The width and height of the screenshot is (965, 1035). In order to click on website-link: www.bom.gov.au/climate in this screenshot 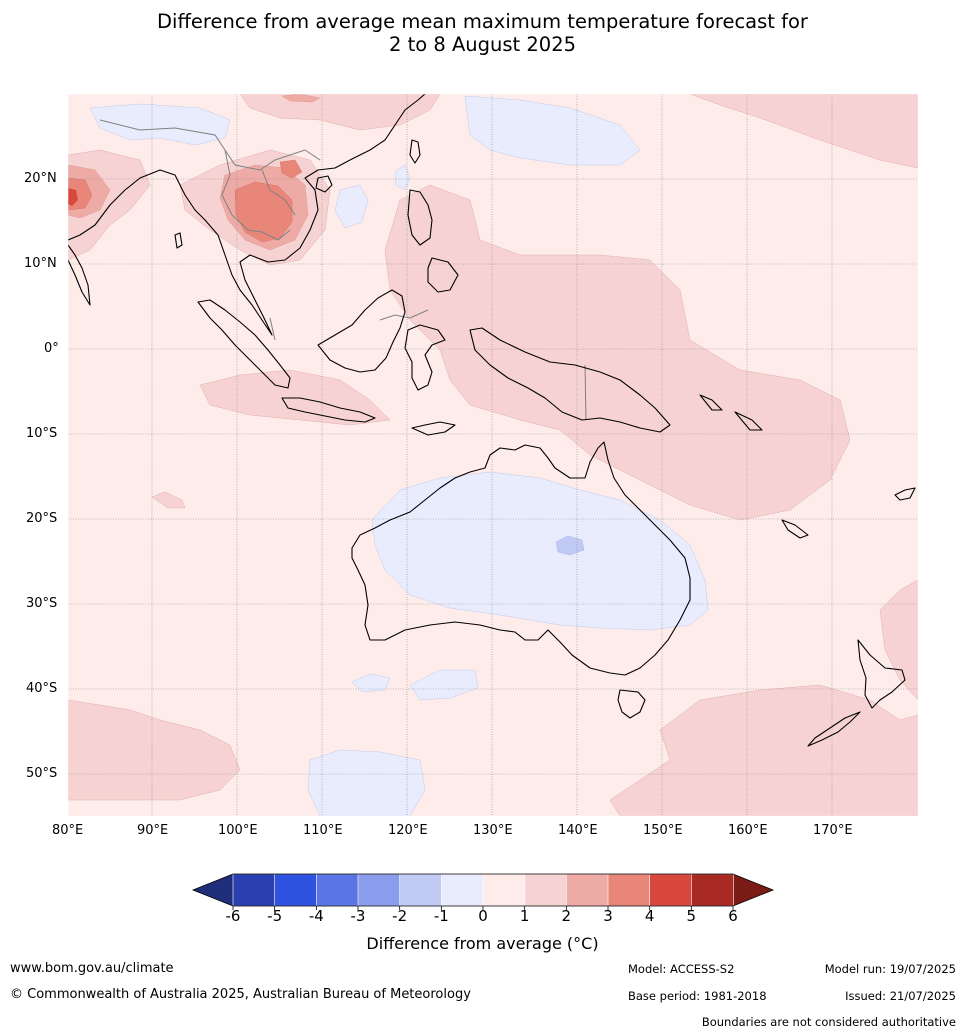, I will do `click(92, 968)`.